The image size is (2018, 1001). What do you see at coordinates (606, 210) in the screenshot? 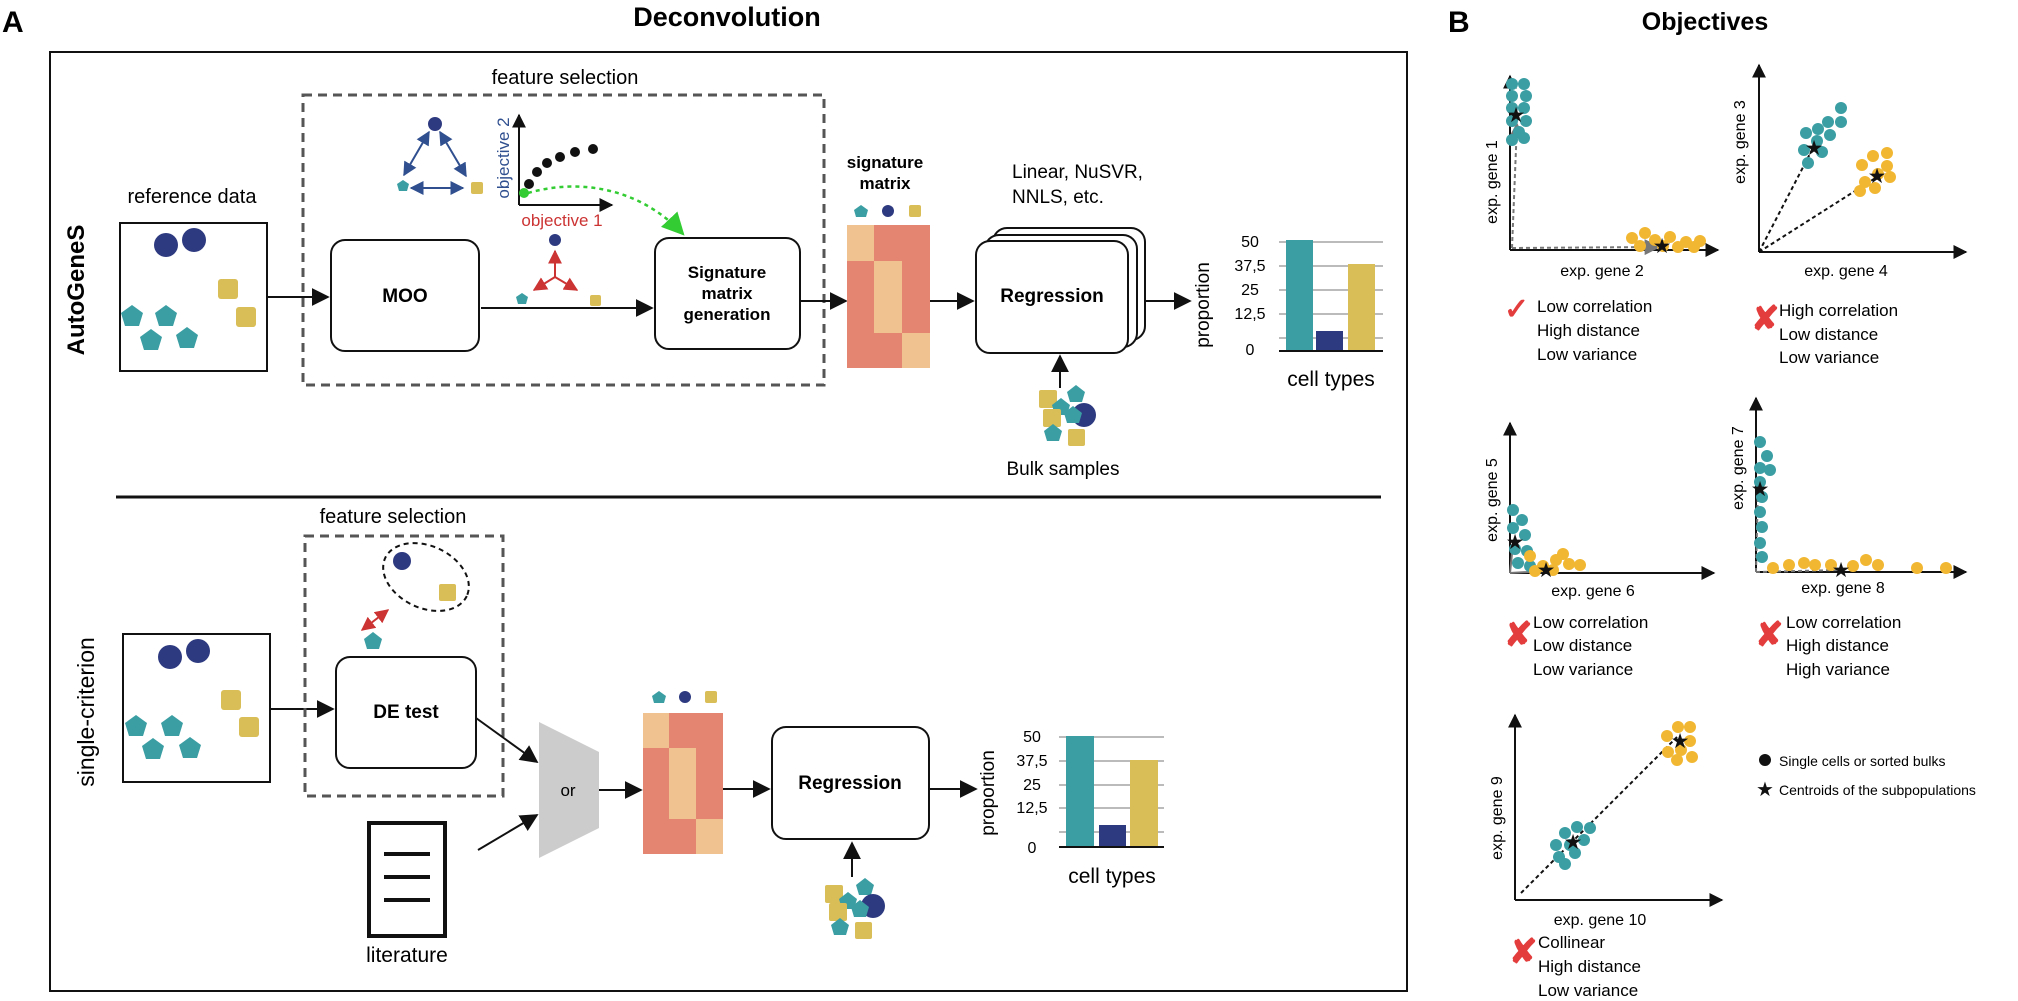
I see `selection-arrow` at bounding box center [606, 210].